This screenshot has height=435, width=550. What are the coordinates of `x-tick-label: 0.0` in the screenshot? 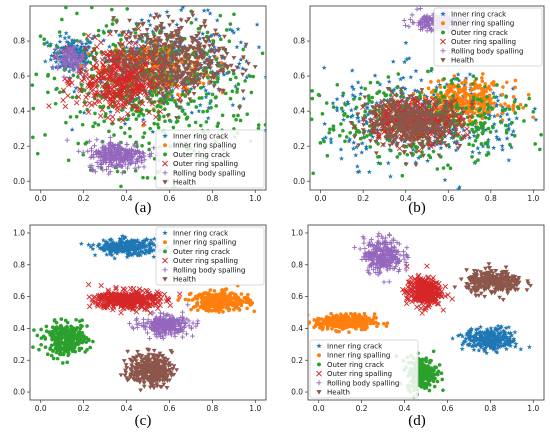 It's located at (321, 198).